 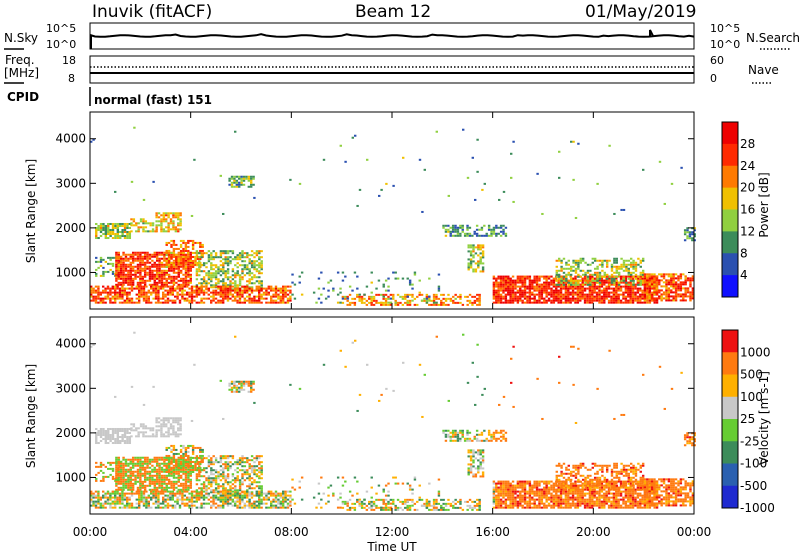 I want to click on cpid-label: CPID, so click(x=23, y=97).